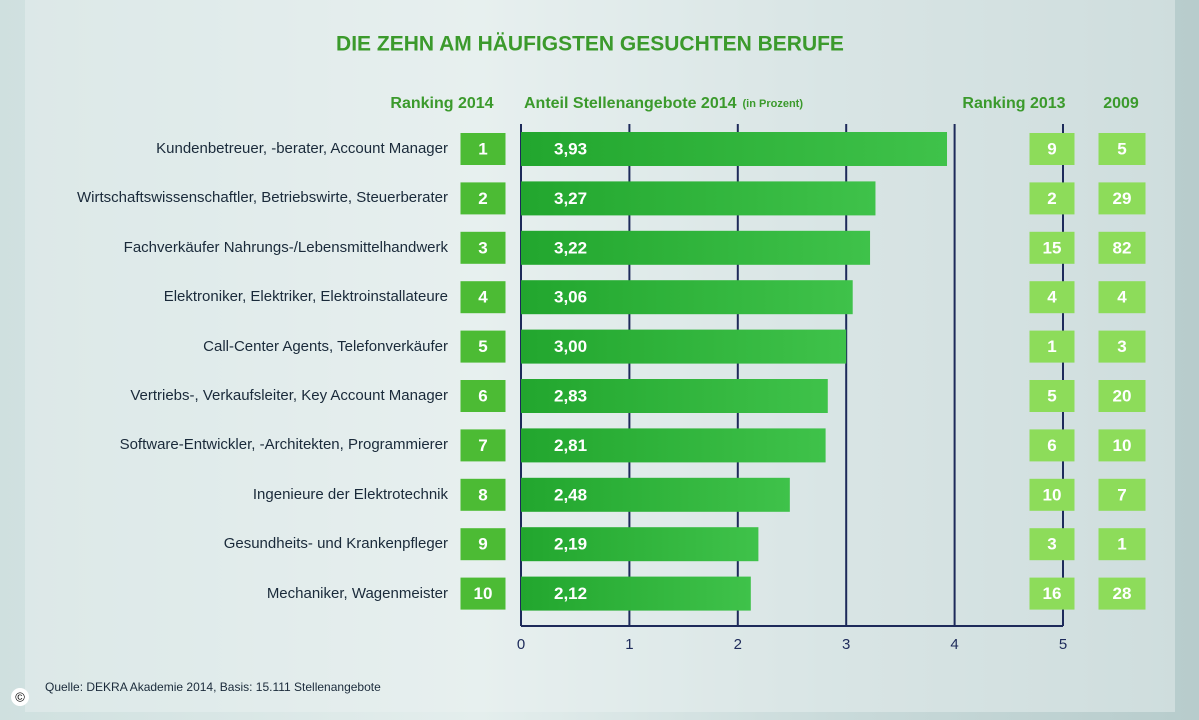 Image resolution: width=1199 pixels, height=720 pixels. I want to click on value-label: 3,27, so click(570, 198).